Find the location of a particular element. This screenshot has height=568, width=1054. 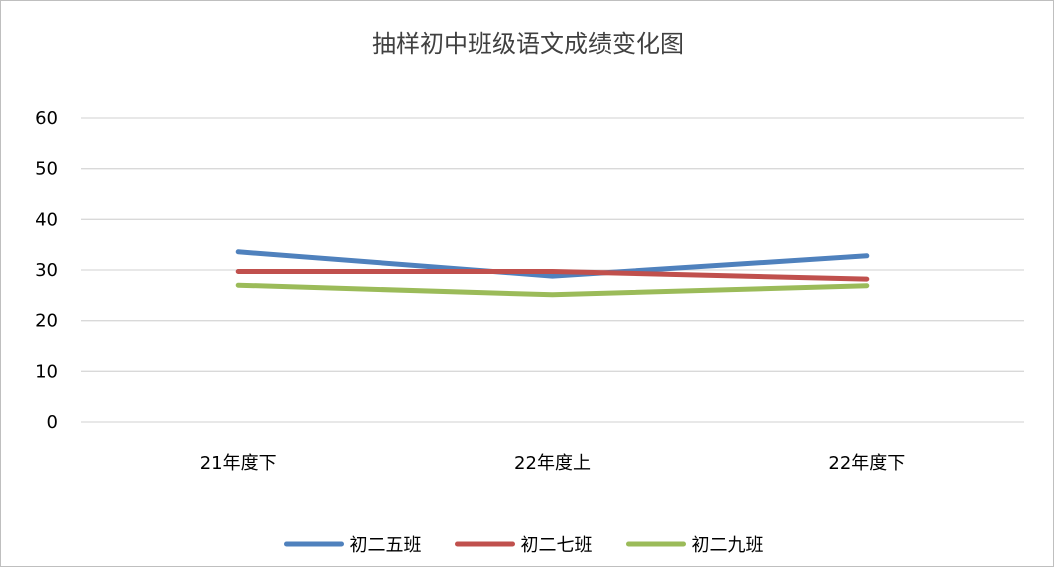

y-tick-label: 60 is located at coordinates (46, 118).